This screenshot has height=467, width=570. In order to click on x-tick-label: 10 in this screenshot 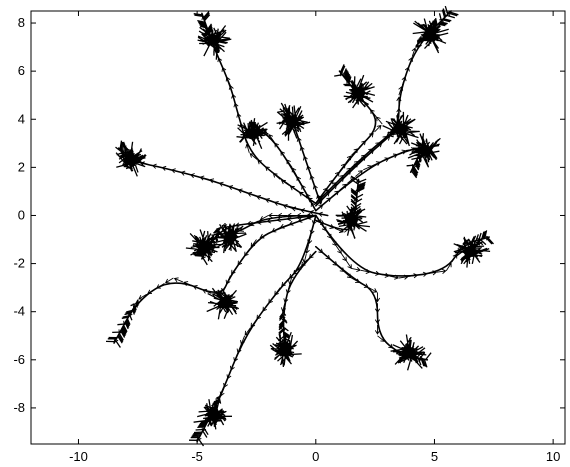, I will do `click(553, 456)`.